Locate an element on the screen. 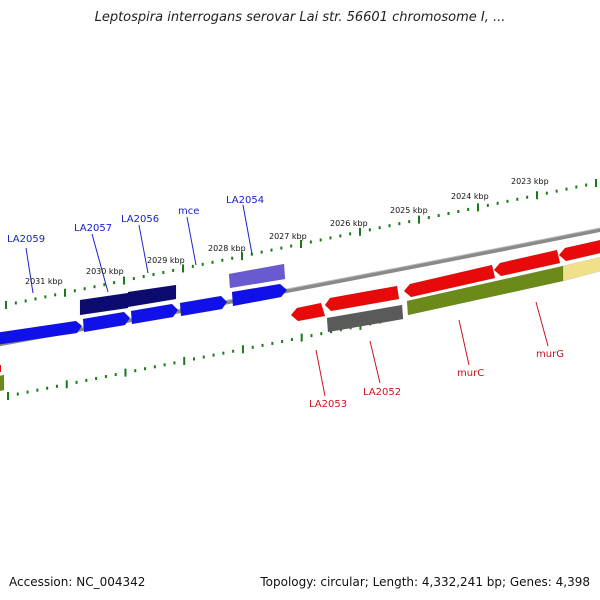 Image resolution: width=600 pixels, height=600 pixels. gene-block-reverse-grey is located at coordinates (365, 318).